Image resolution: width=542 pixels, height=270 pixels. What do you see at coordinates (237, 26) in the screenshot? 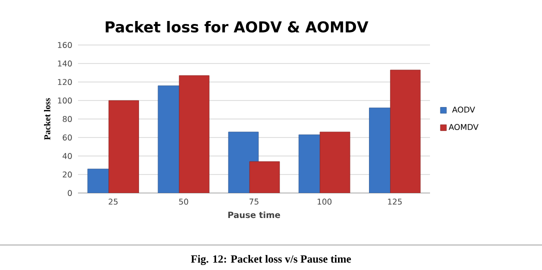
I see `chart-title: Packet loss for AODV & AOMDV` at bounding box center [237, 26].